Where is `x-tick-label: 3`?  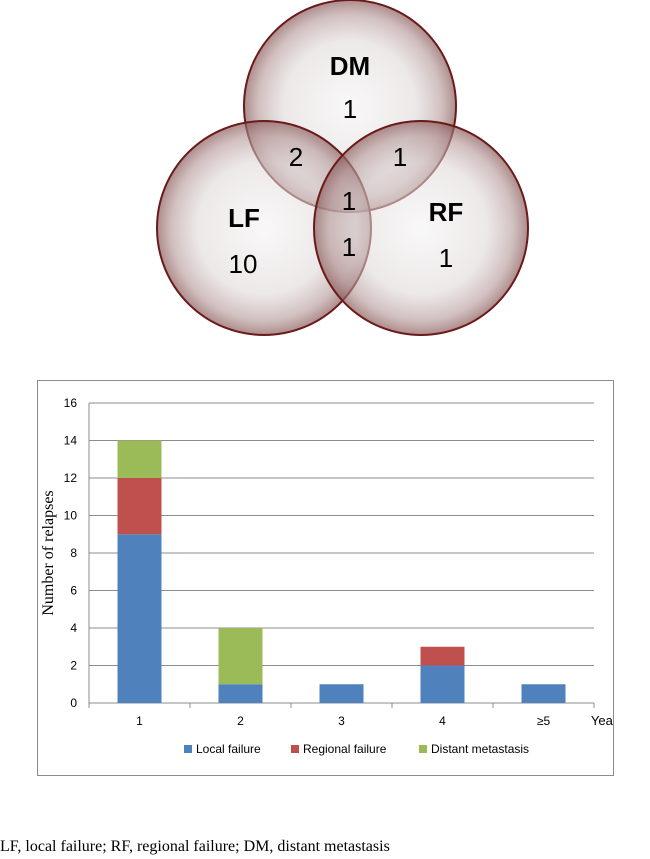 x-tick-label: 3 is located at coordinates (341, 721).